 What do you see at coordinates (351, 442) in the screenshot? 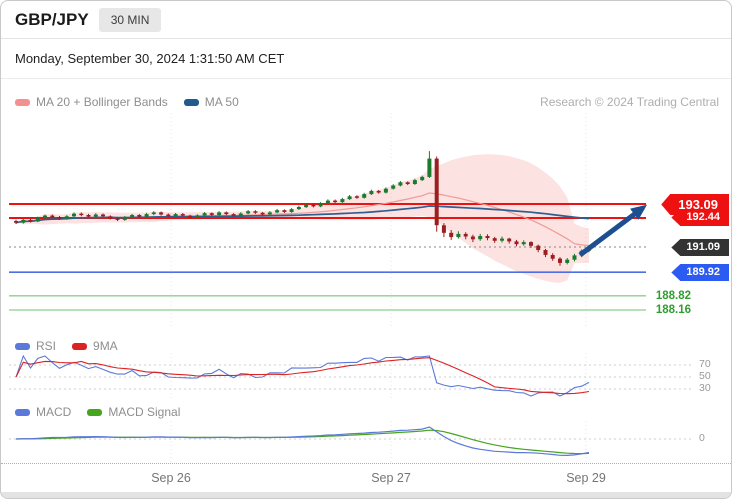
I see `macd-chart-canvas` at bounding box center [351, 442].